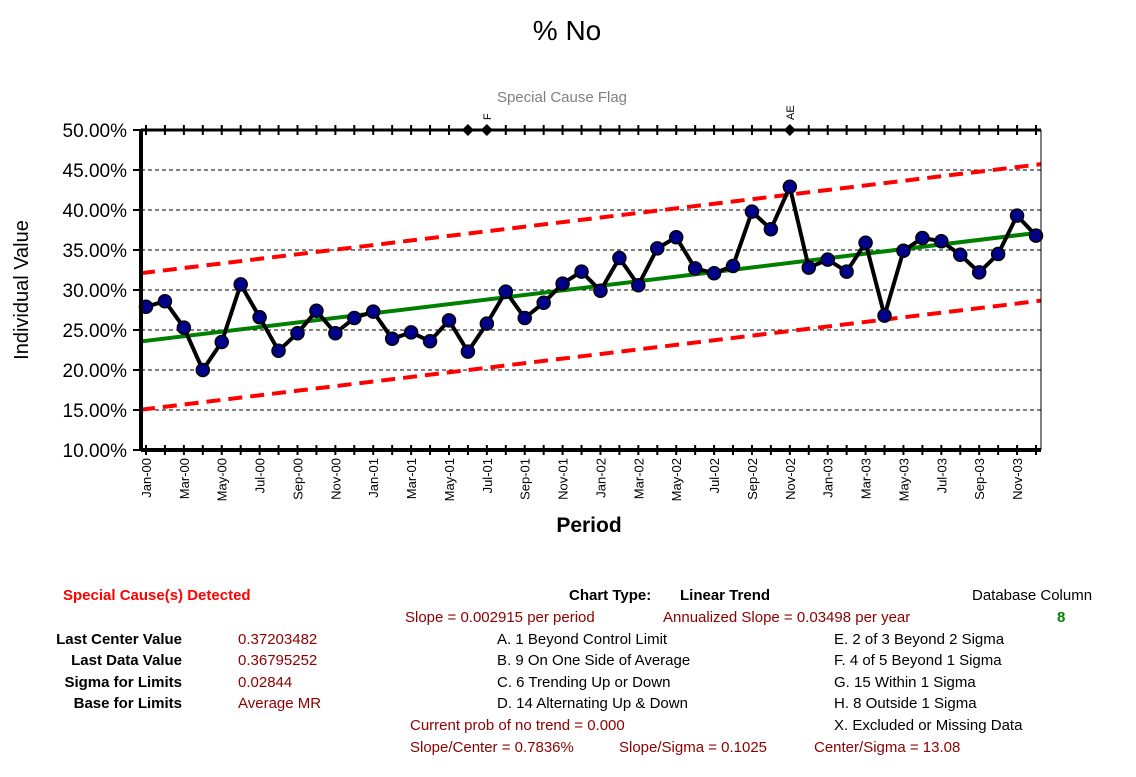  I want to click on x-tick-label: Sep-00, so click(297, 479).